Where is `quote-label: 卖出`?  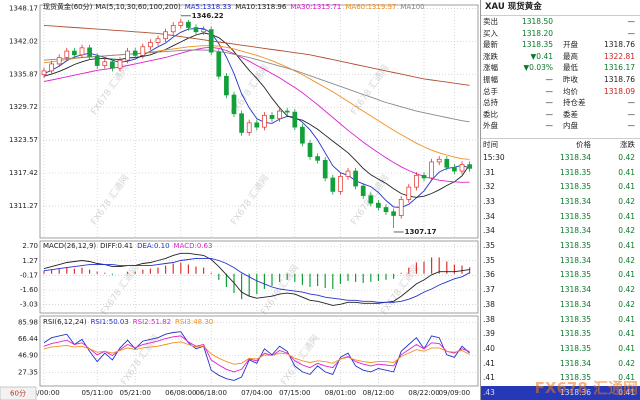
quote-label: 卖出 is located at coordinates (490, 21).